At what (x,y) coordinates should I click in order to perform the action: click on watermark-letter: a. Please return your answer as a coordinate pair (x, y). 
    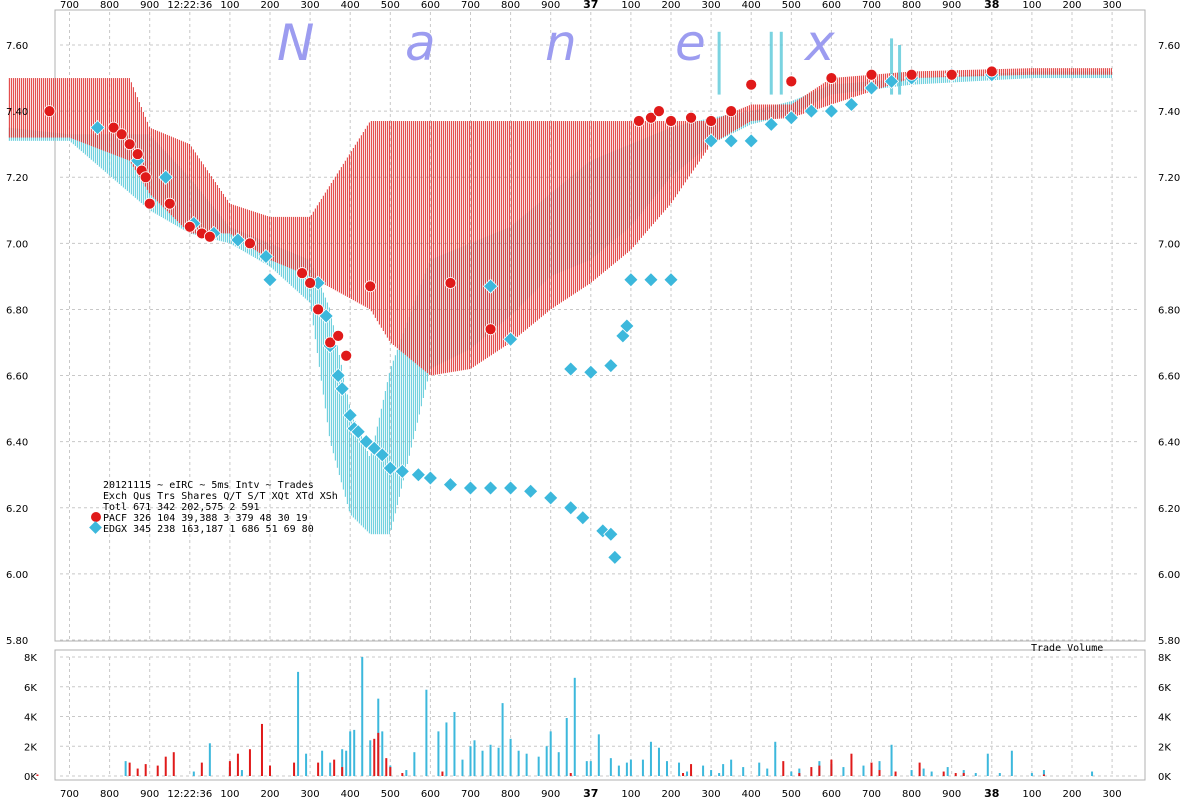
    Looking at the image, I should click on (420, 43).